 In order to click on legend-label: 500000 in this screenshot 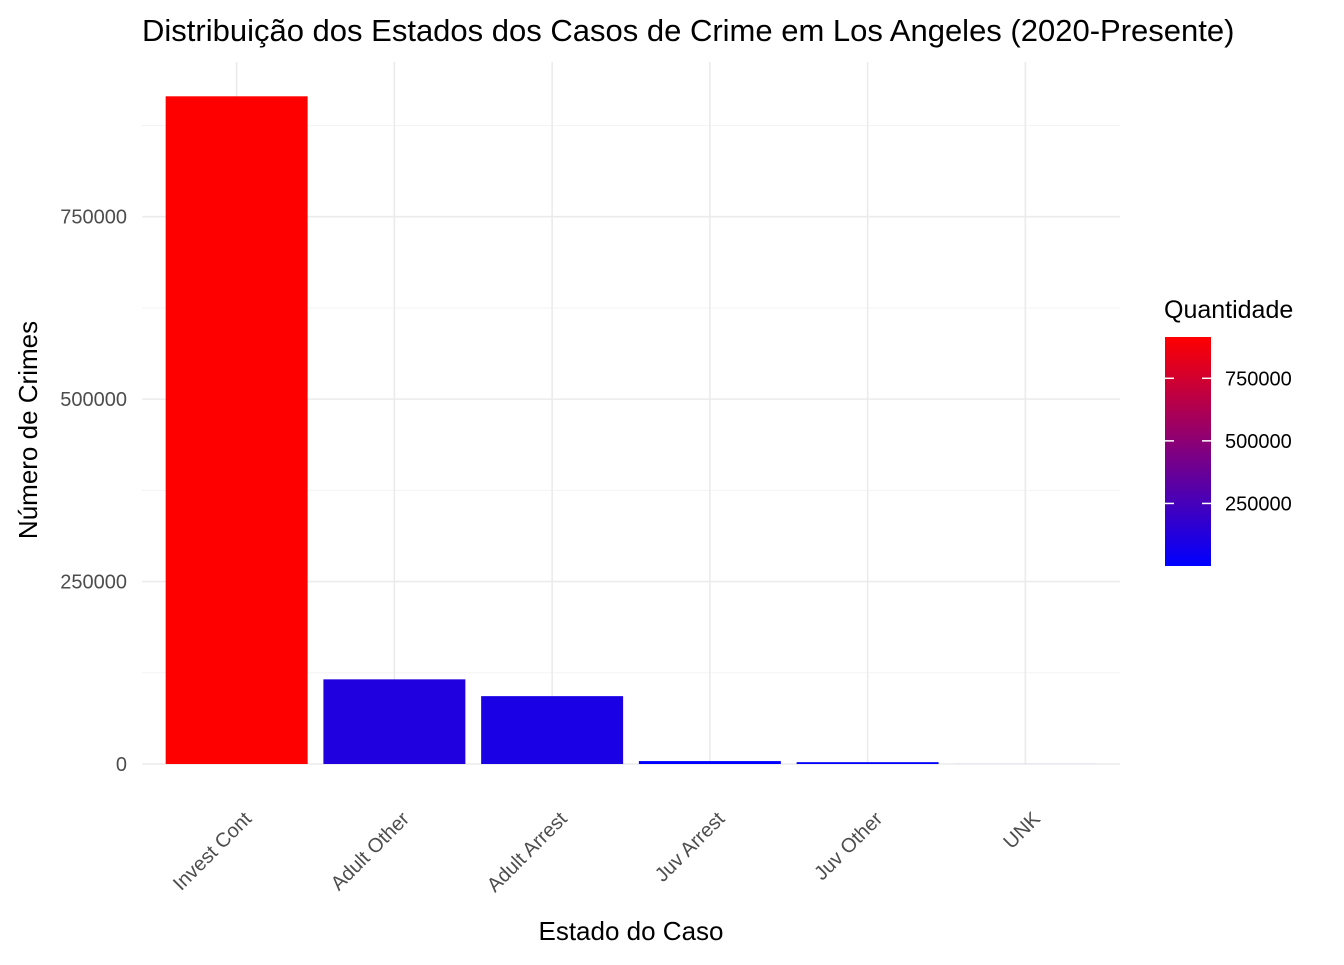, I will do `click(1258, 442)`.